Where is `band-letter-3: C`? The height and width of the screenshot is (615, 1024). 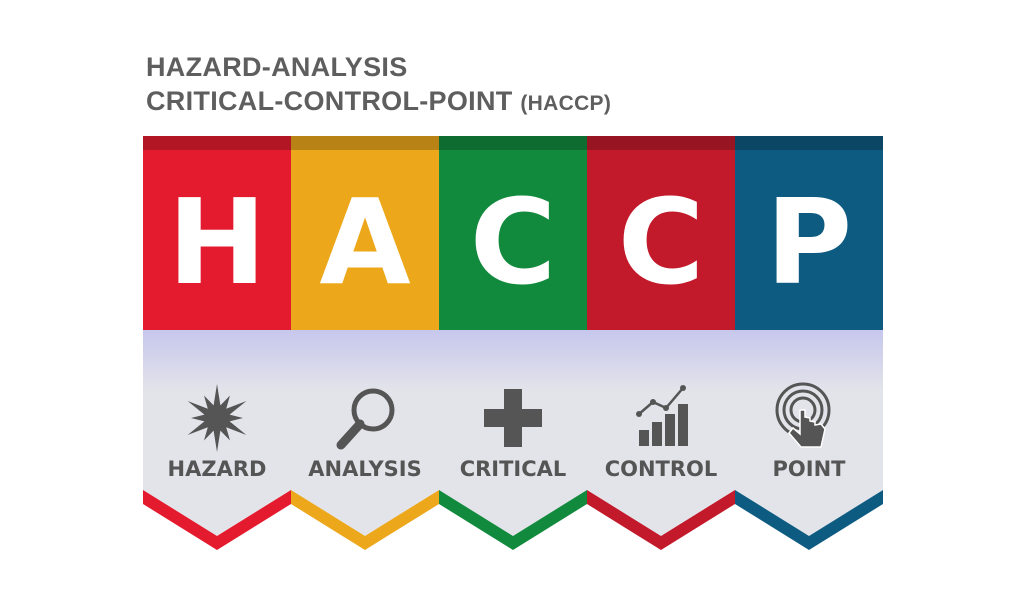
band-letter-3: C is located at coordinates (513, 242).